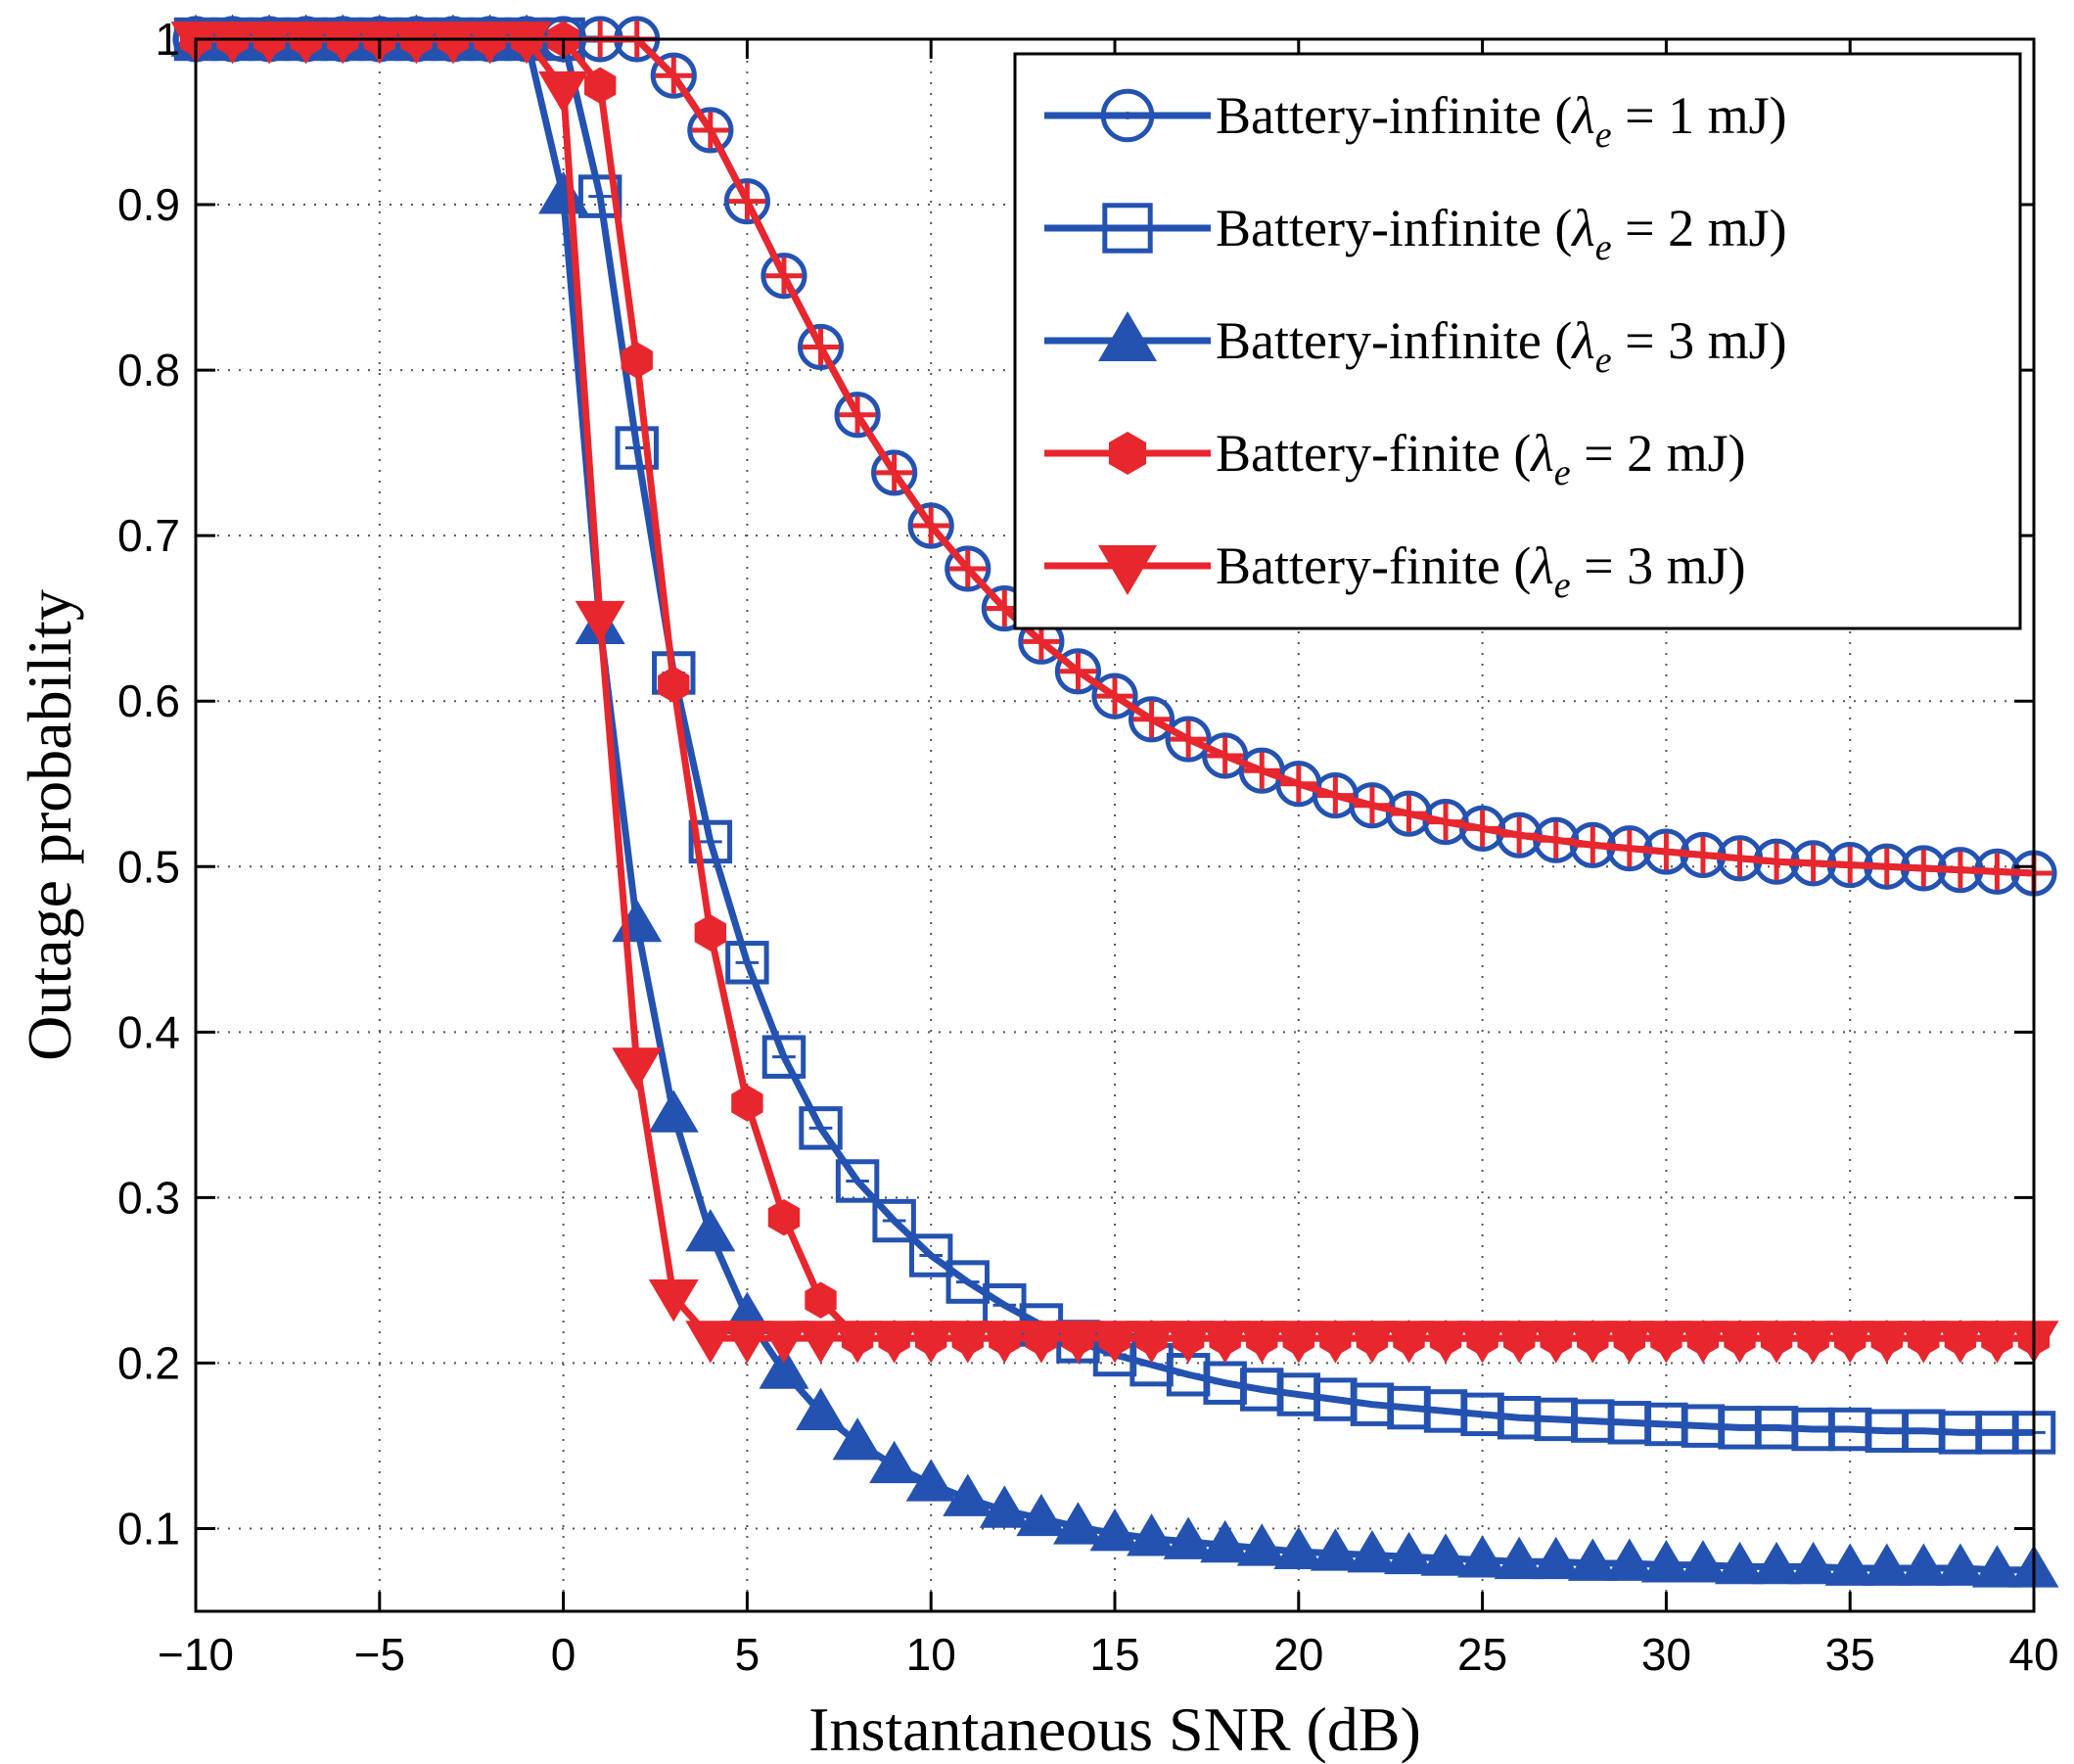  What do you see at coordinates (1298, 1654) in the screenshot?
I see `x-tick-label: 20` at bounding box center [1298, 1654].